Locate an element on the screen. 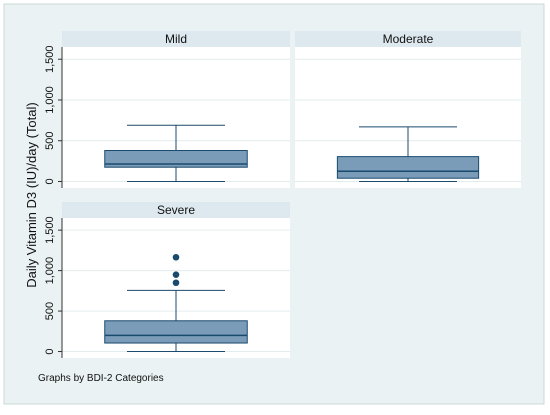  panel-title: Moderate is located at coordinates (408, 39).